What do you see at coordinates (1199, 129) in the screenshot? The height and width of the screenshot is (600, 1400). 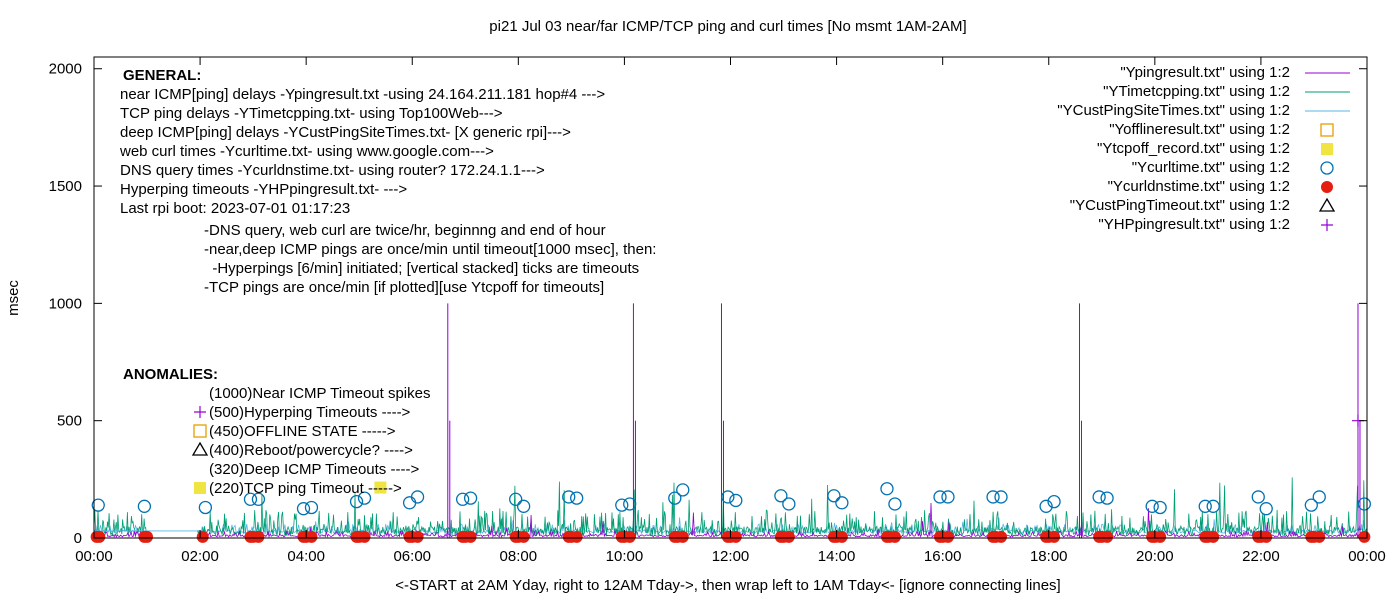 I see `legend-label: "Yofflineresult.txt" using 1:2` at bounding box center [1199, 129].